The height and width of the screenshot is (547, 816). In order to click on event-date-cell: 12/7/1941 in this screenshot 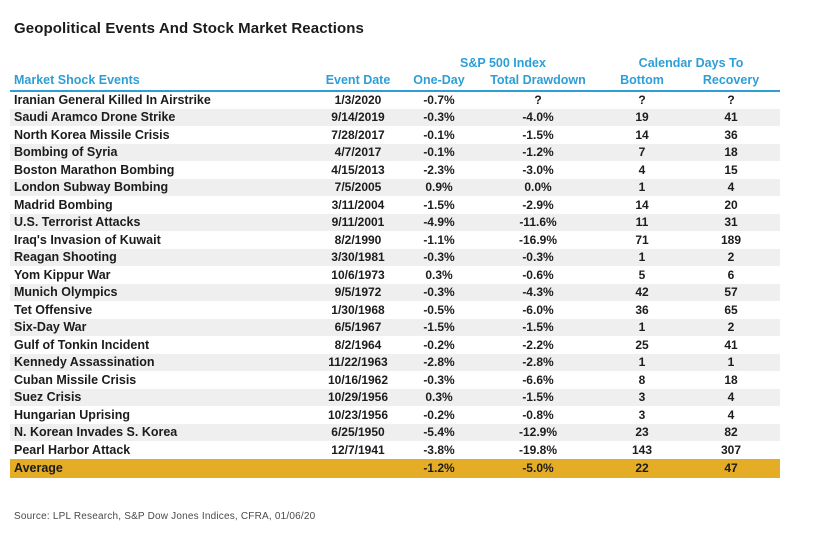, I will do `click(358, 449)`.